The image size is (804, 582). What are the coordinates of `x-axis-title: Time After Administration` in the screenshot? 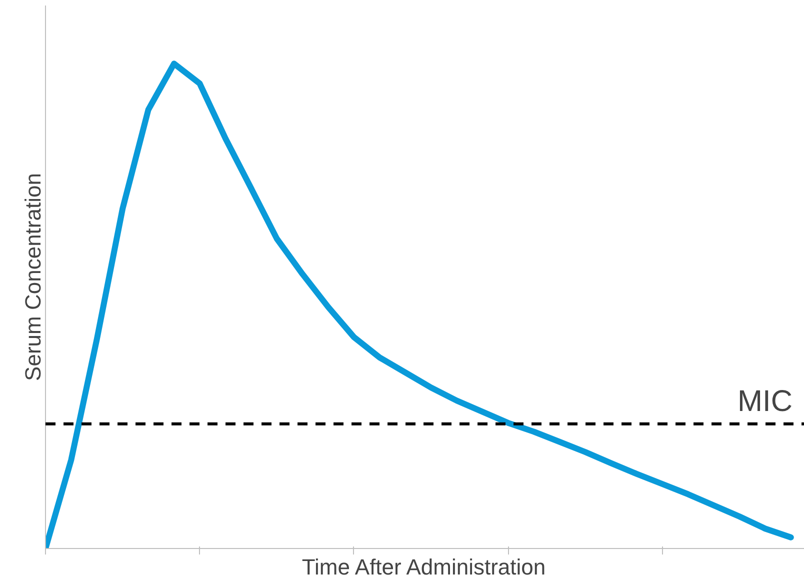 It's located at (424, 567).